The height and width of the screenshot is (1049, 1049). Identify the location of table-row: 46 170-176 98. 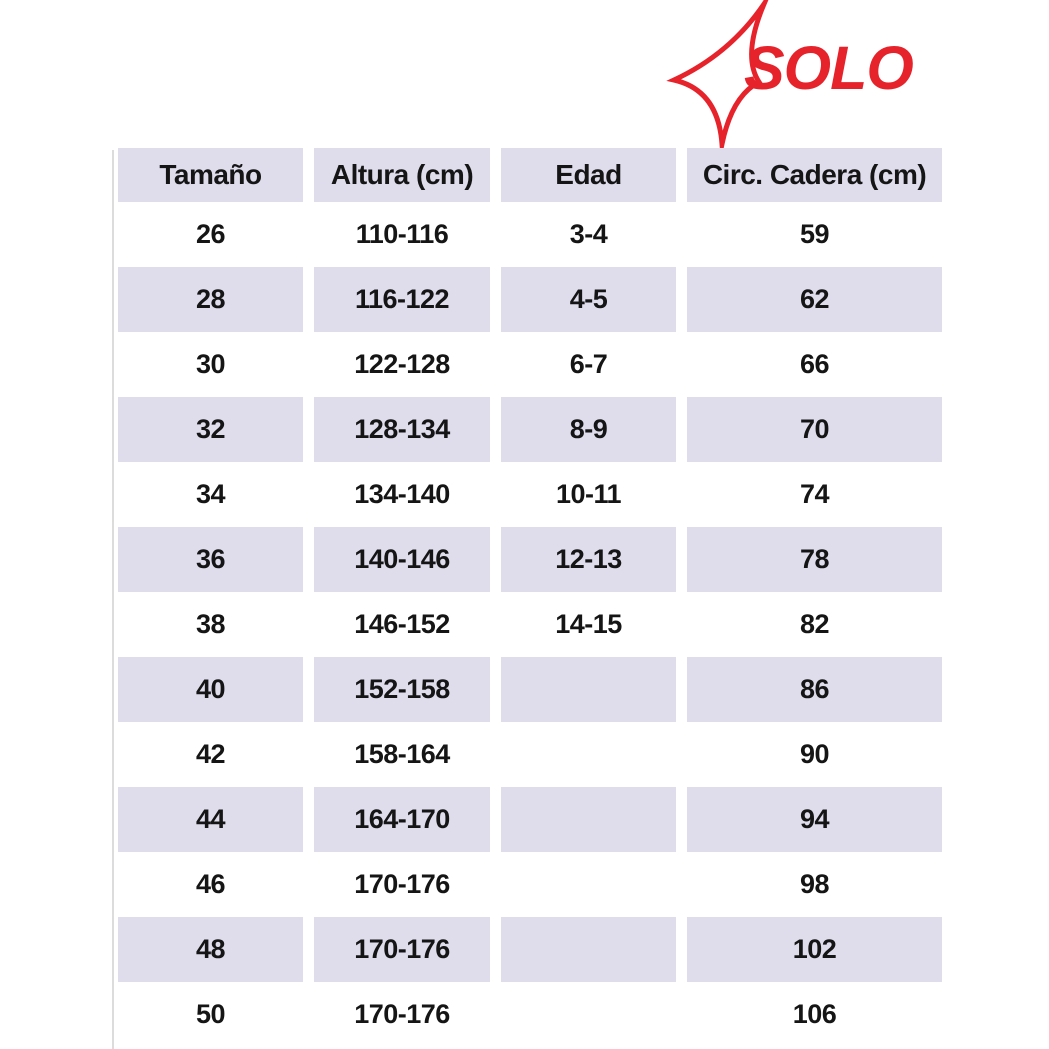
(530, 884).